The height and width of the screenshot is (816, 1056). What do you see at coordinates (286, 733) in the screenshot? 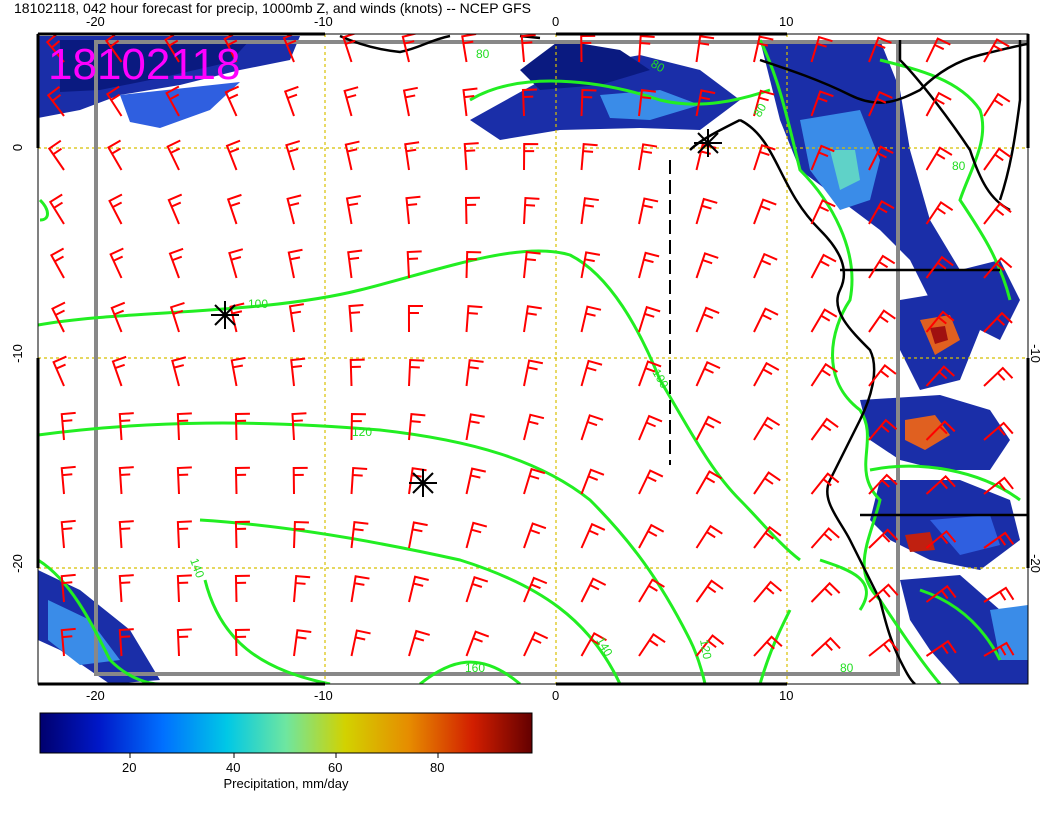
I see `colorbar` at bounding box center [286, 733].